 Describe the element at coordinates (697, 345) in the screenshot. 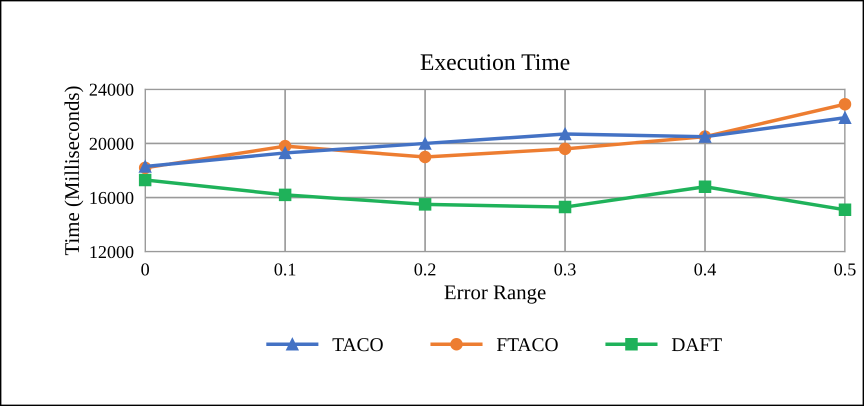

I see `legend-label: DAFT` at that location.